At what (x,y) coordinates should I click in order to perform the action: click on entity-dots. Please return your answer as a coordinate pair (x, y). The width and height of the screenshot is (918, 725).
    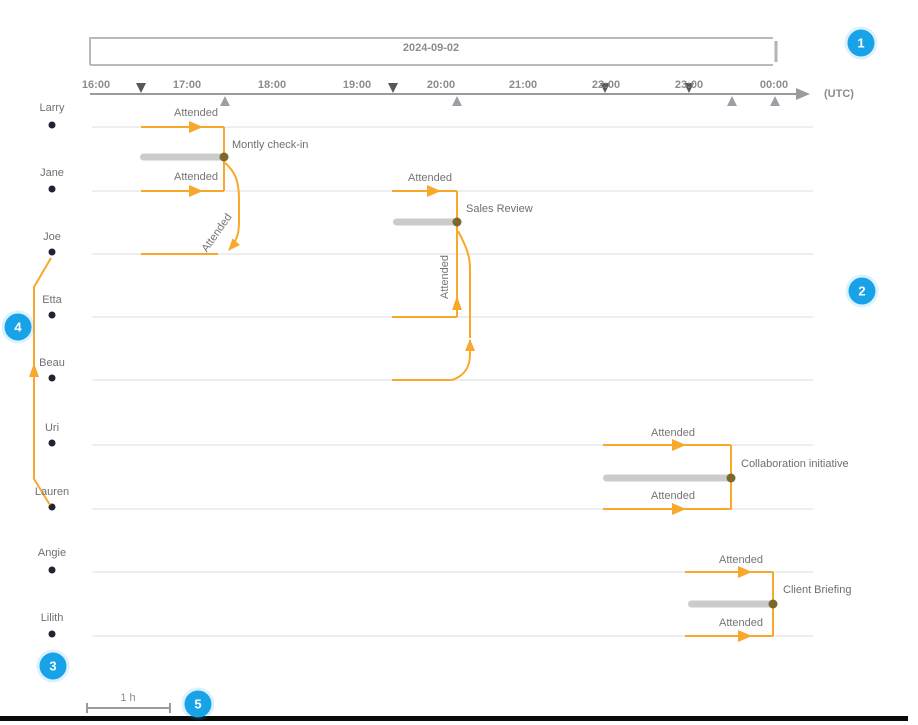
    Looking at the image, I should click on (52, 379).